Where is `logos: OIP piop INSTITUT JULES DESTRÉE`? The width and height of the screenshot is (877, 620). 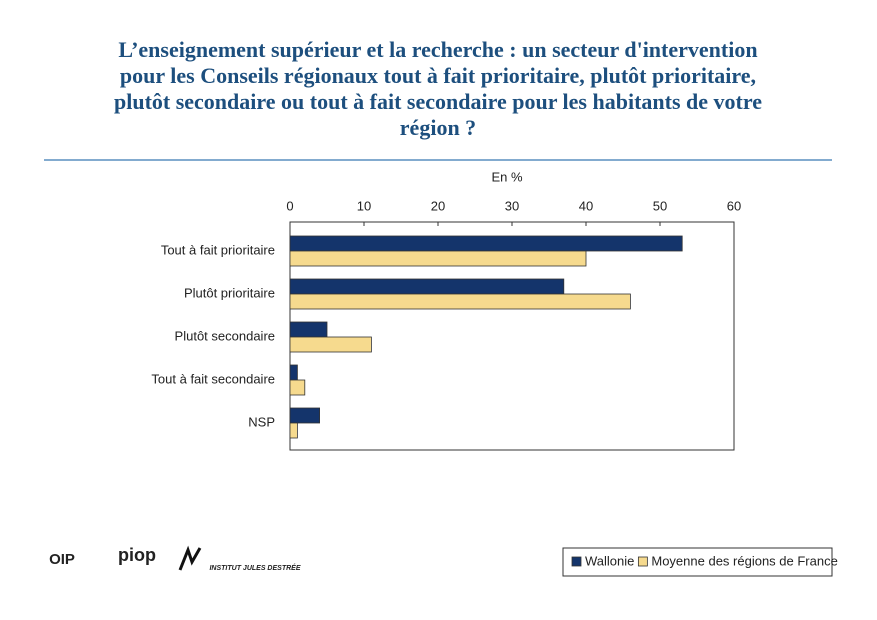 logos: OIP piop INSTITUT JULES DESTRÉE is located at coordinates (175, 558).